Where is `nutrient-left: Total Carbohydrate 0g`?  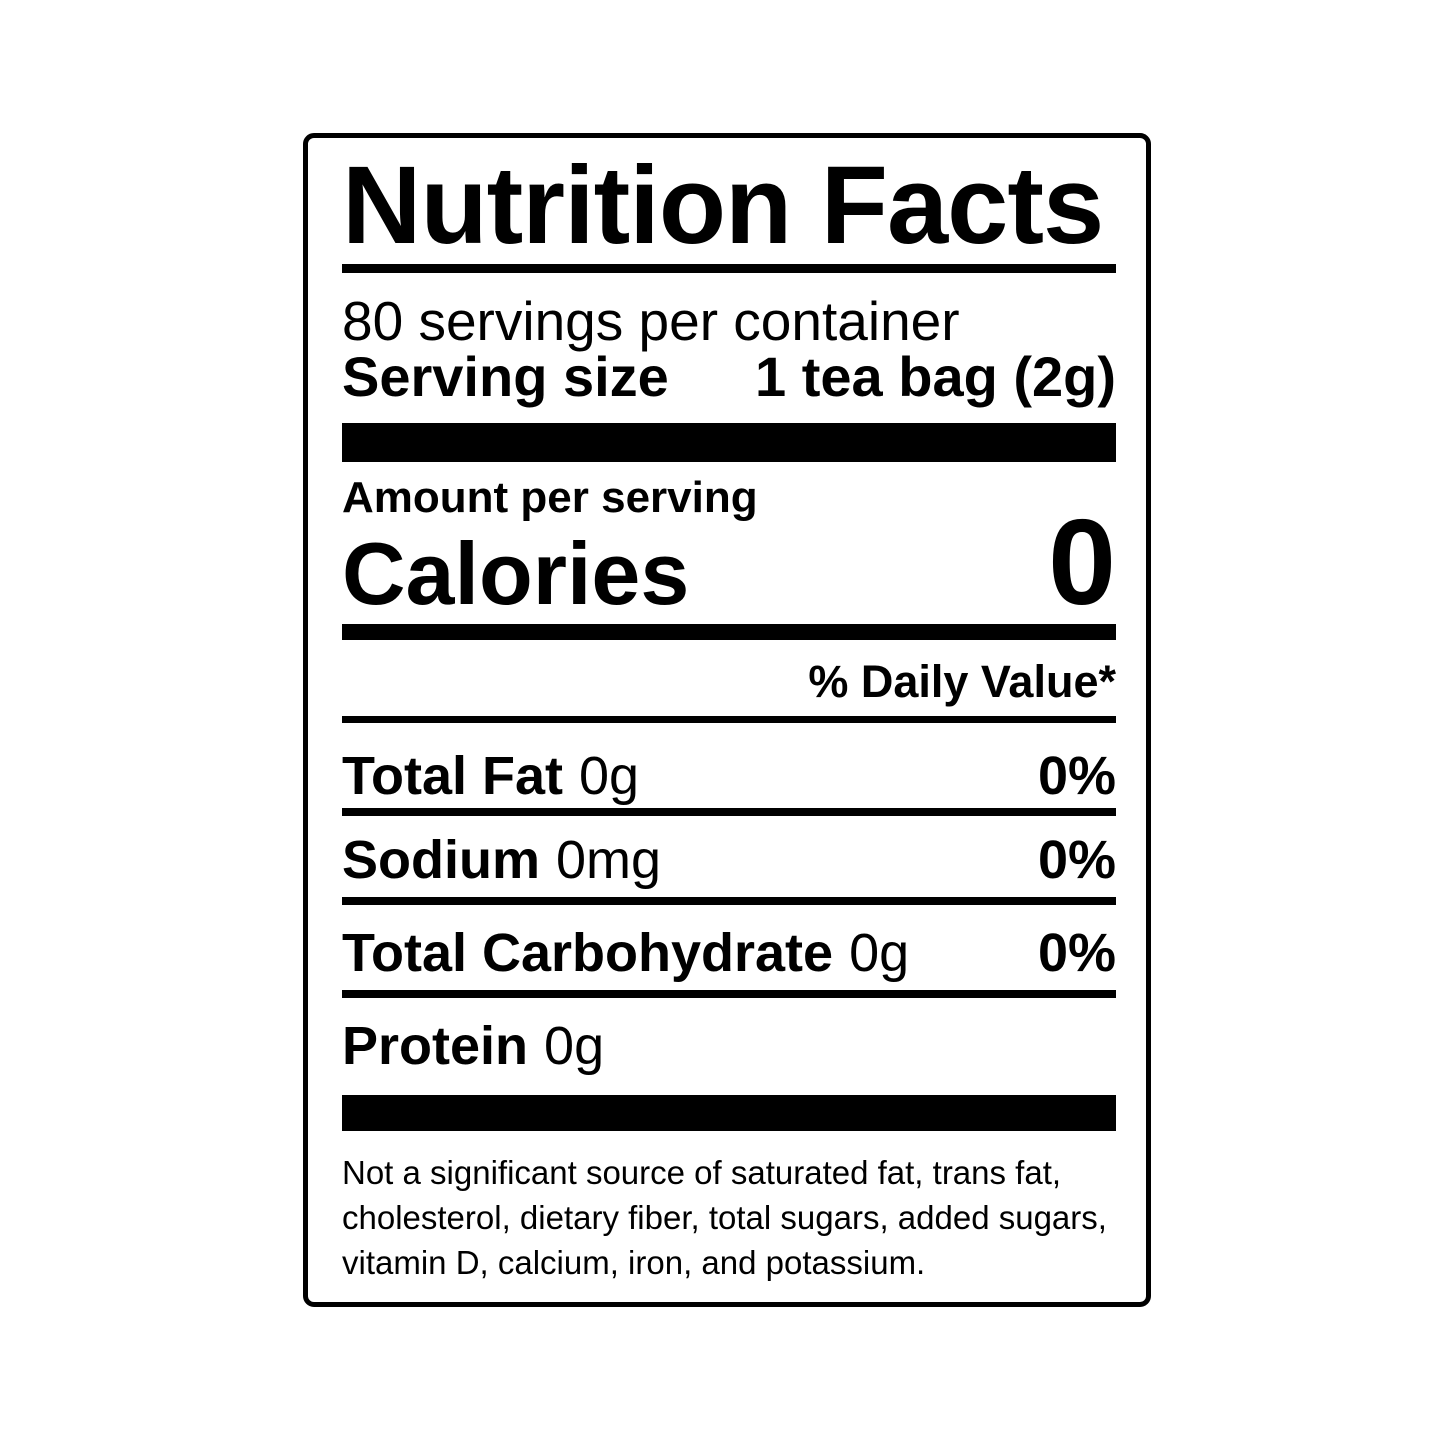
nutrient-left: Total Carbohydrate 0g is located at coordinates (625, 953).